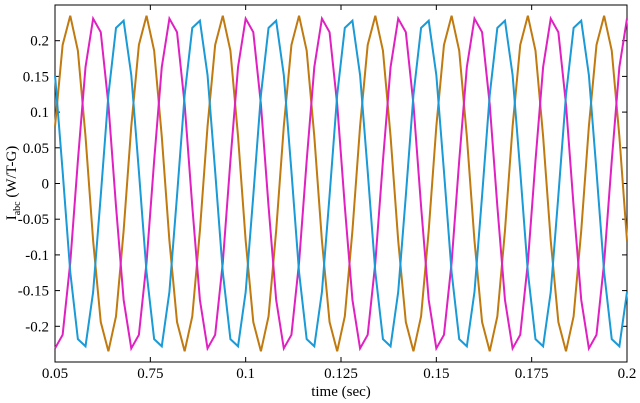 This screenshot has width=640, height=403. What do you see at coordinates (36, 77) in the screenshot?
I see `y-tick-label: 0.15` at bounding box center [36, 77].